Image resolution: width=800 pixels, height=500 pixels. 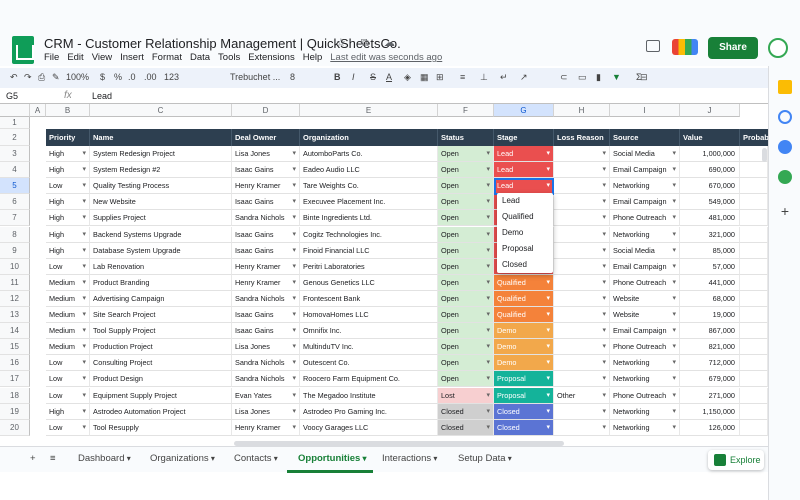 I want to click on tab-contacts: Contacts ▾, so click(x=256, y=458).